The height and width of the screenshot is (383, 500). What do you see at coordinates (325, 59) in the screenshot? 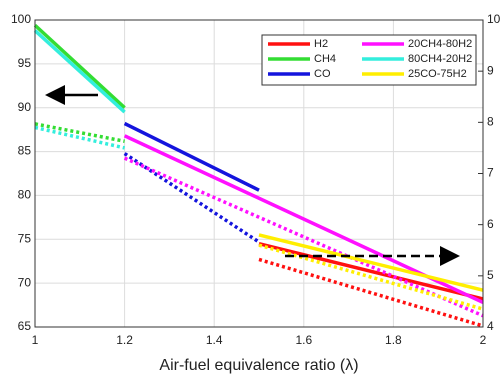
I see `legend-label: CH4` at bounding box center [325, 59].